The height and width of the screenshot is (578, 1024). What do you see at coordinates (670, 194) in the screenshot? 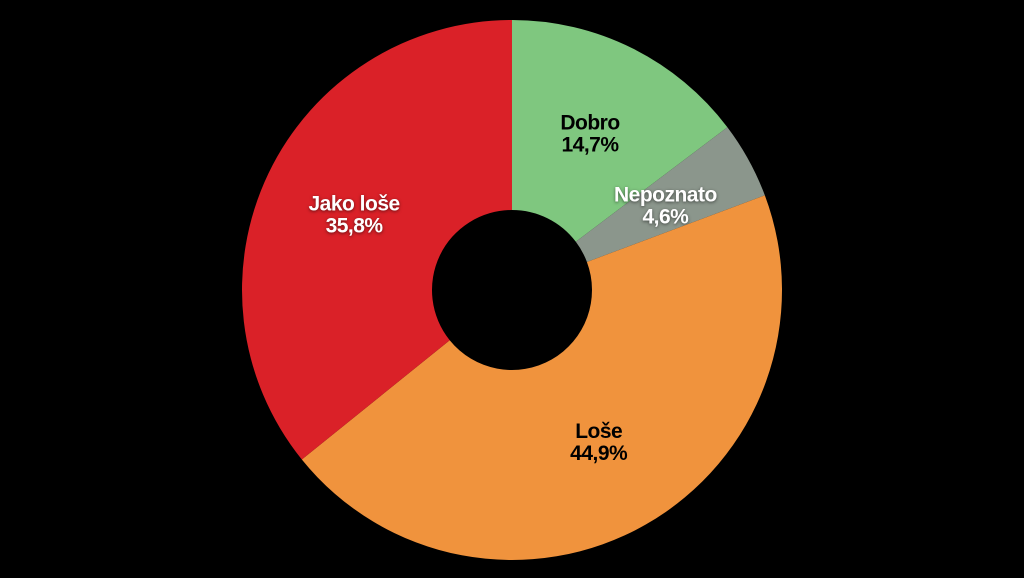
I see `pie-slice-nepoznato` at bounding box center [670, 194].